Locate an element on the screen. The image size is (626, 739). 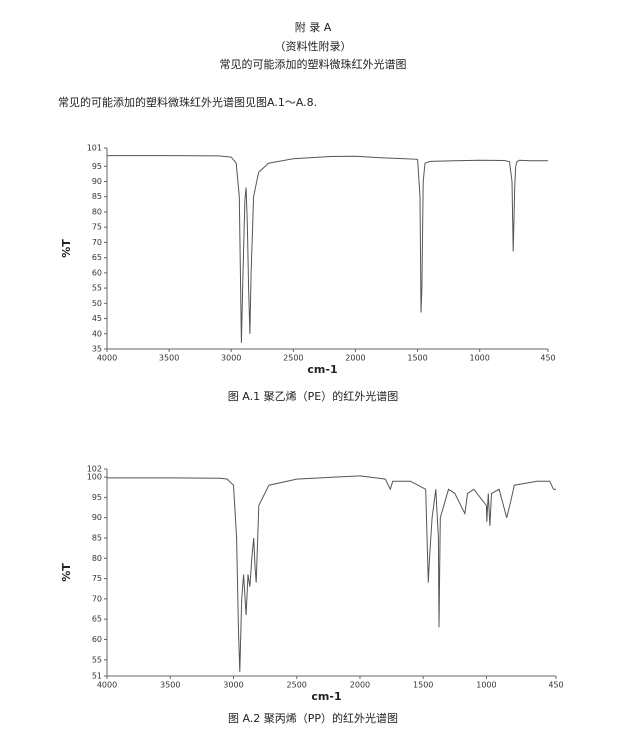
y-tick-label: 50 is located at coordinates (97, 303).